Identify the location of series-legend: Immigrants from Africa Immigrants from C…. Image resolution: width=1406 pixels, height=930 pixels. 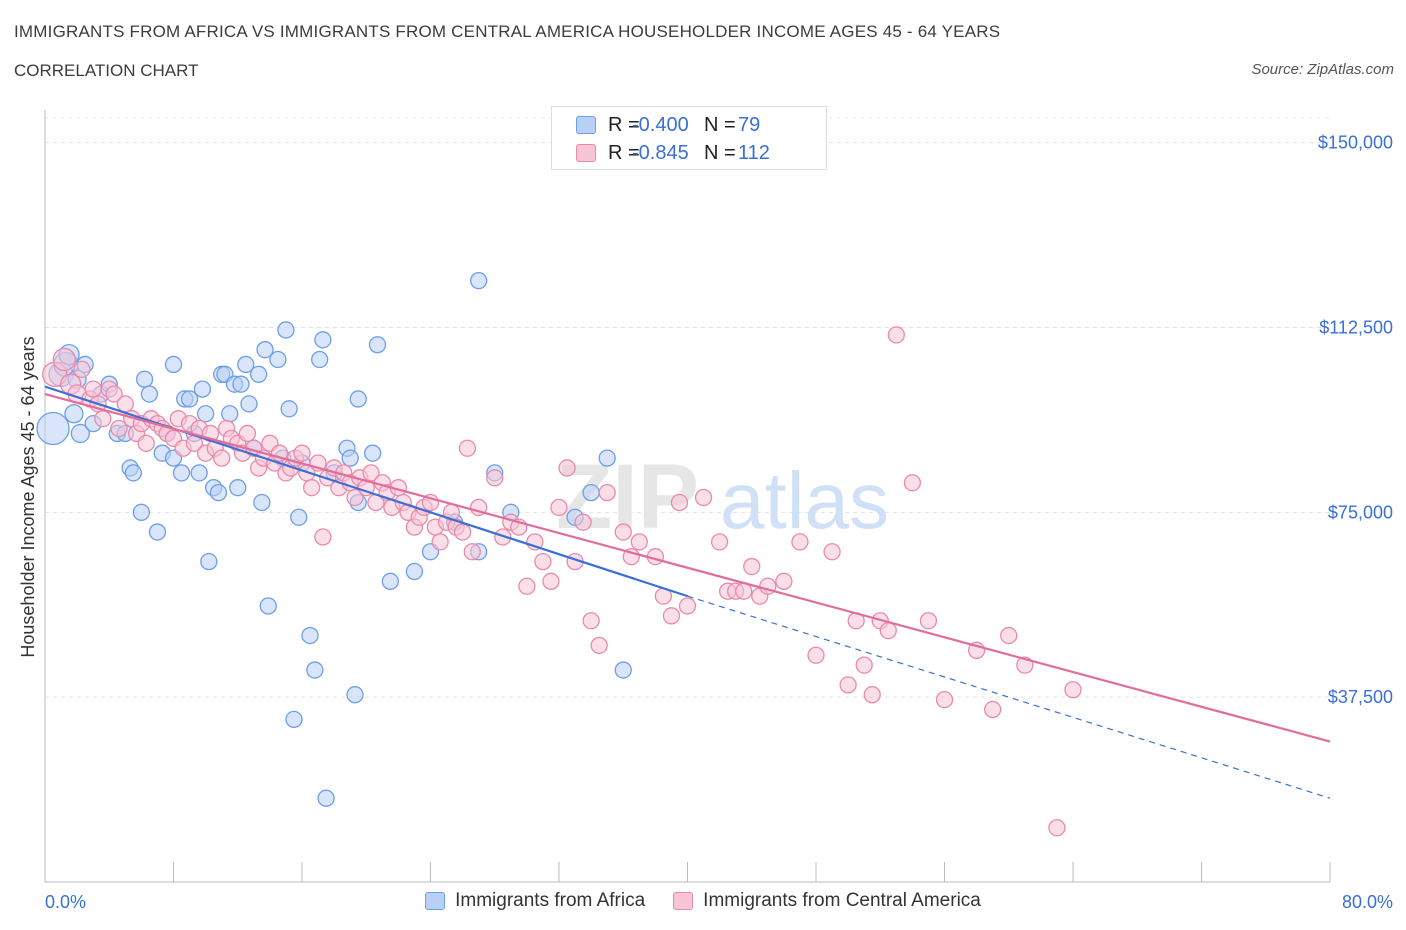
(703, 901).